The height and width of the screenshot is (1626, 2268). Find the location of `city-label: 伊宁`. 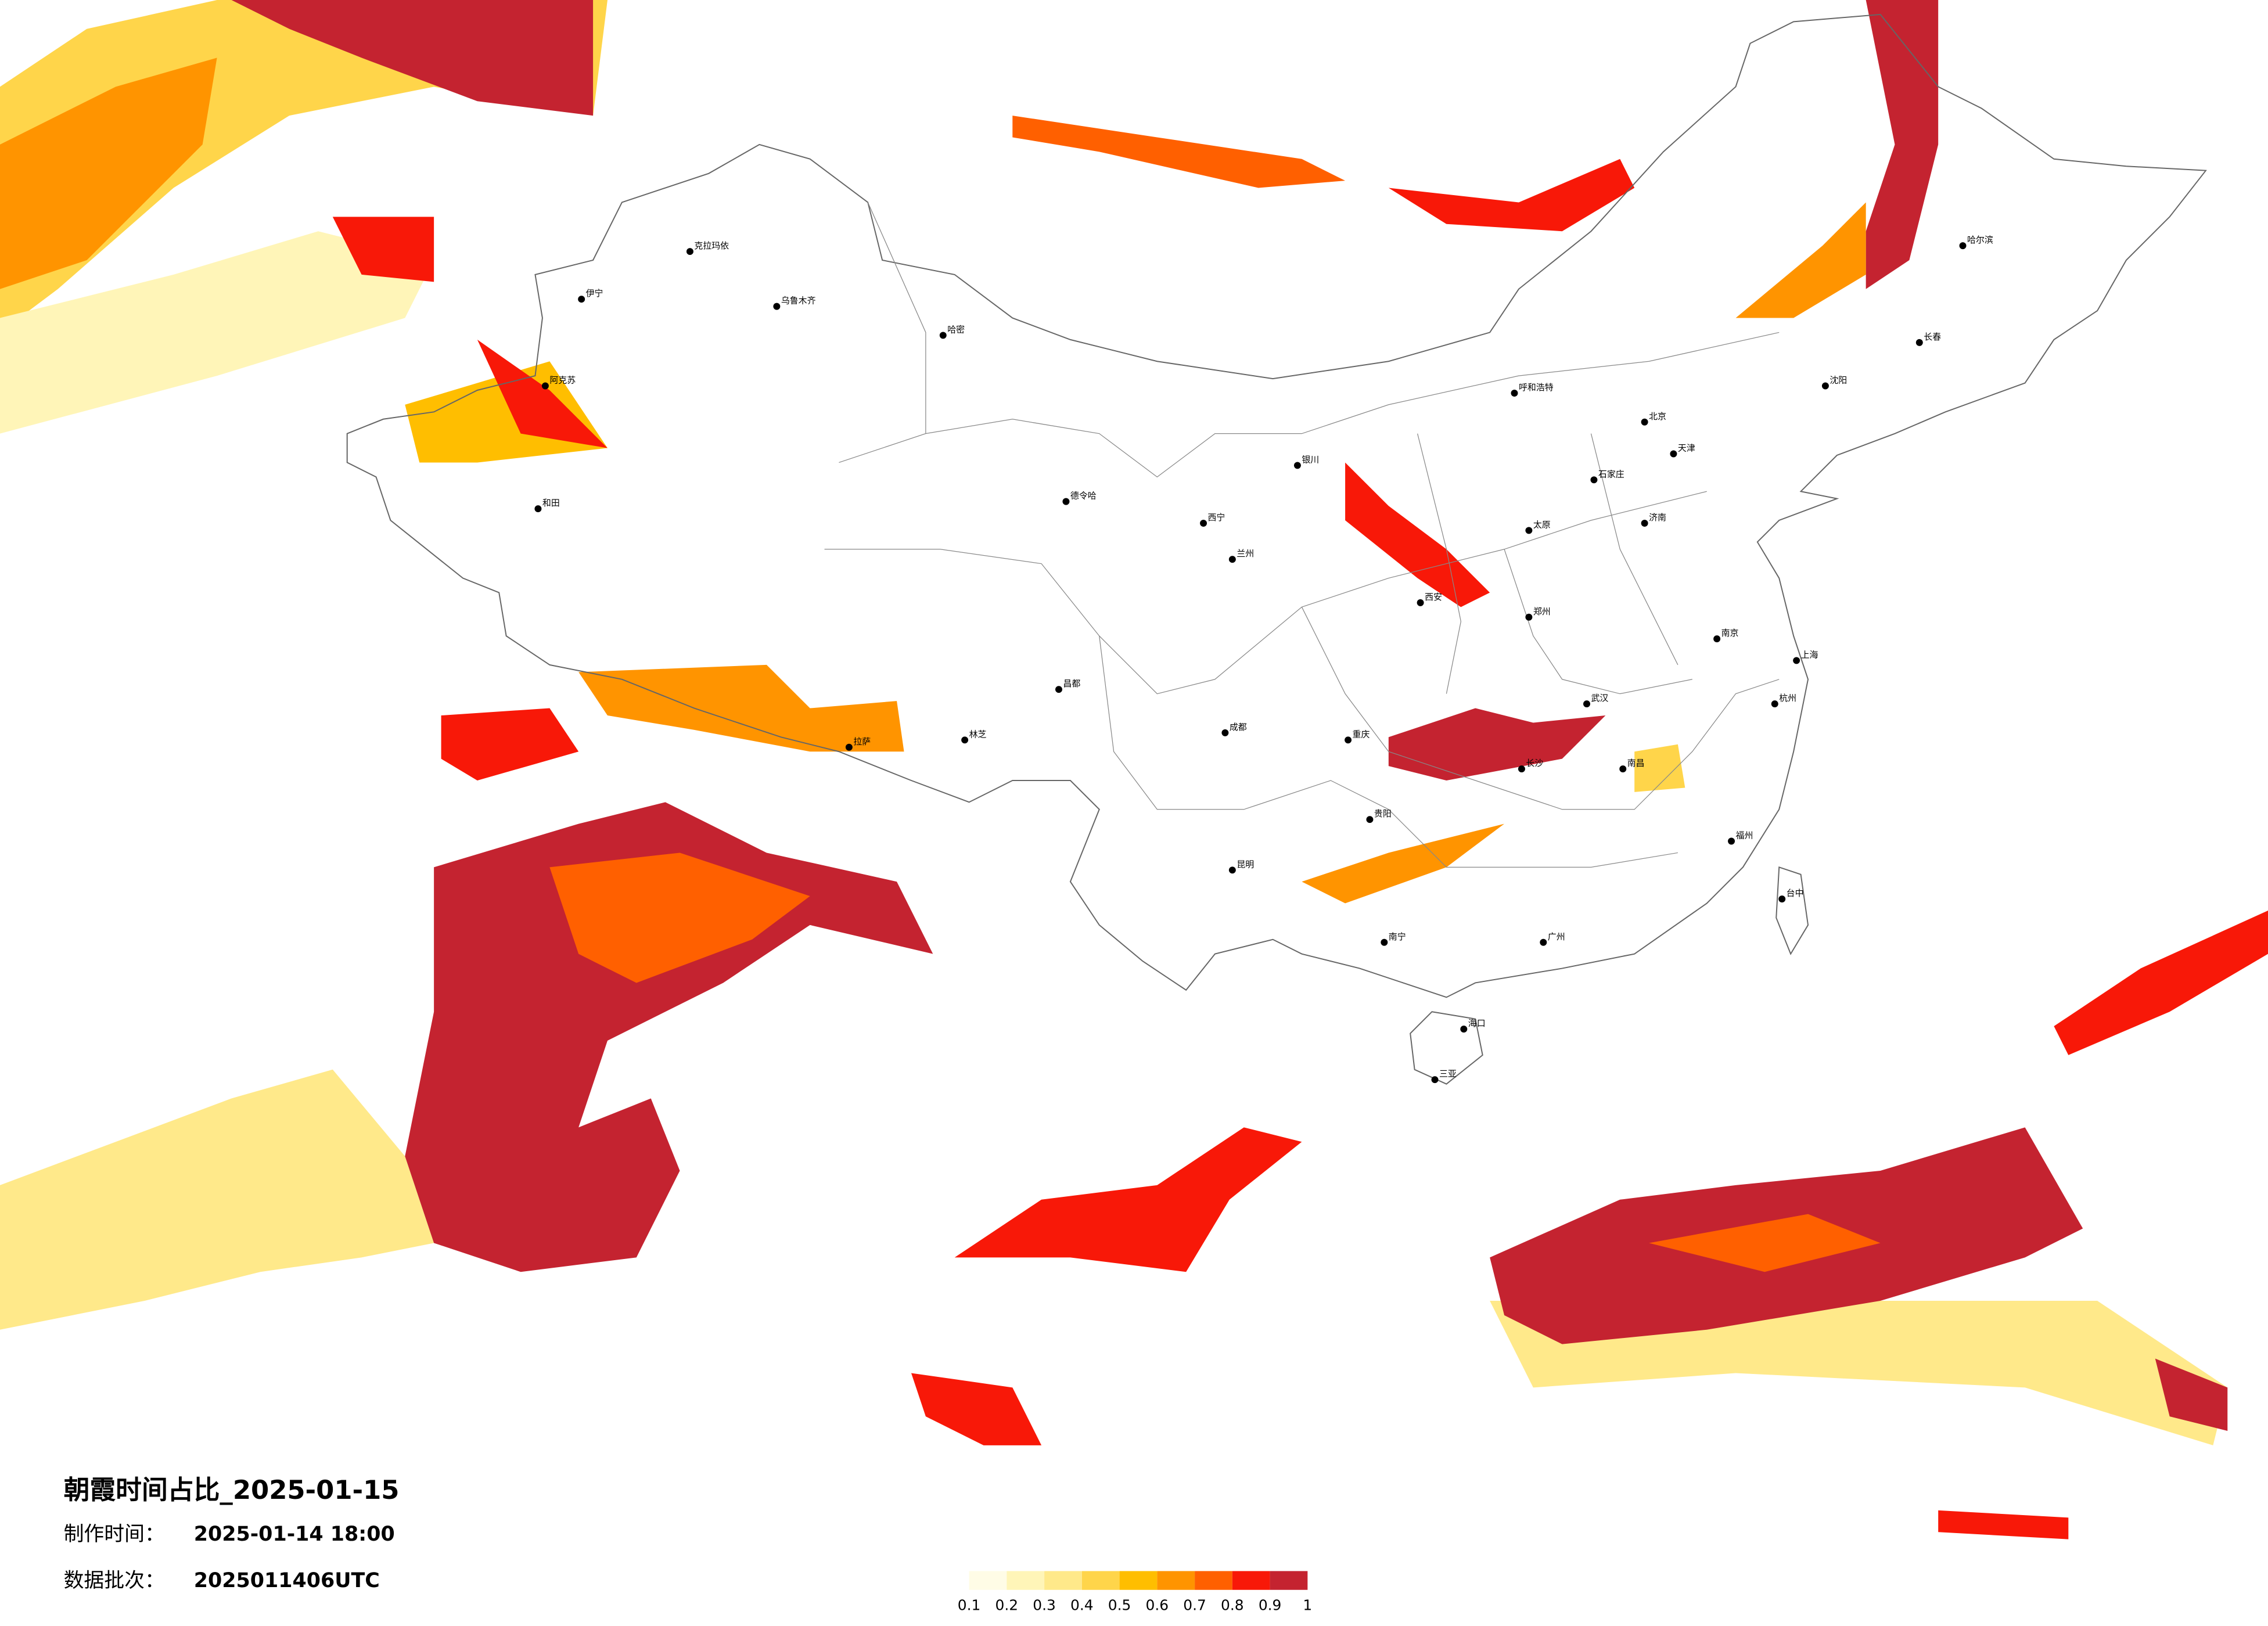

city-label: 伊宁 is located at coordinates (594, 293).